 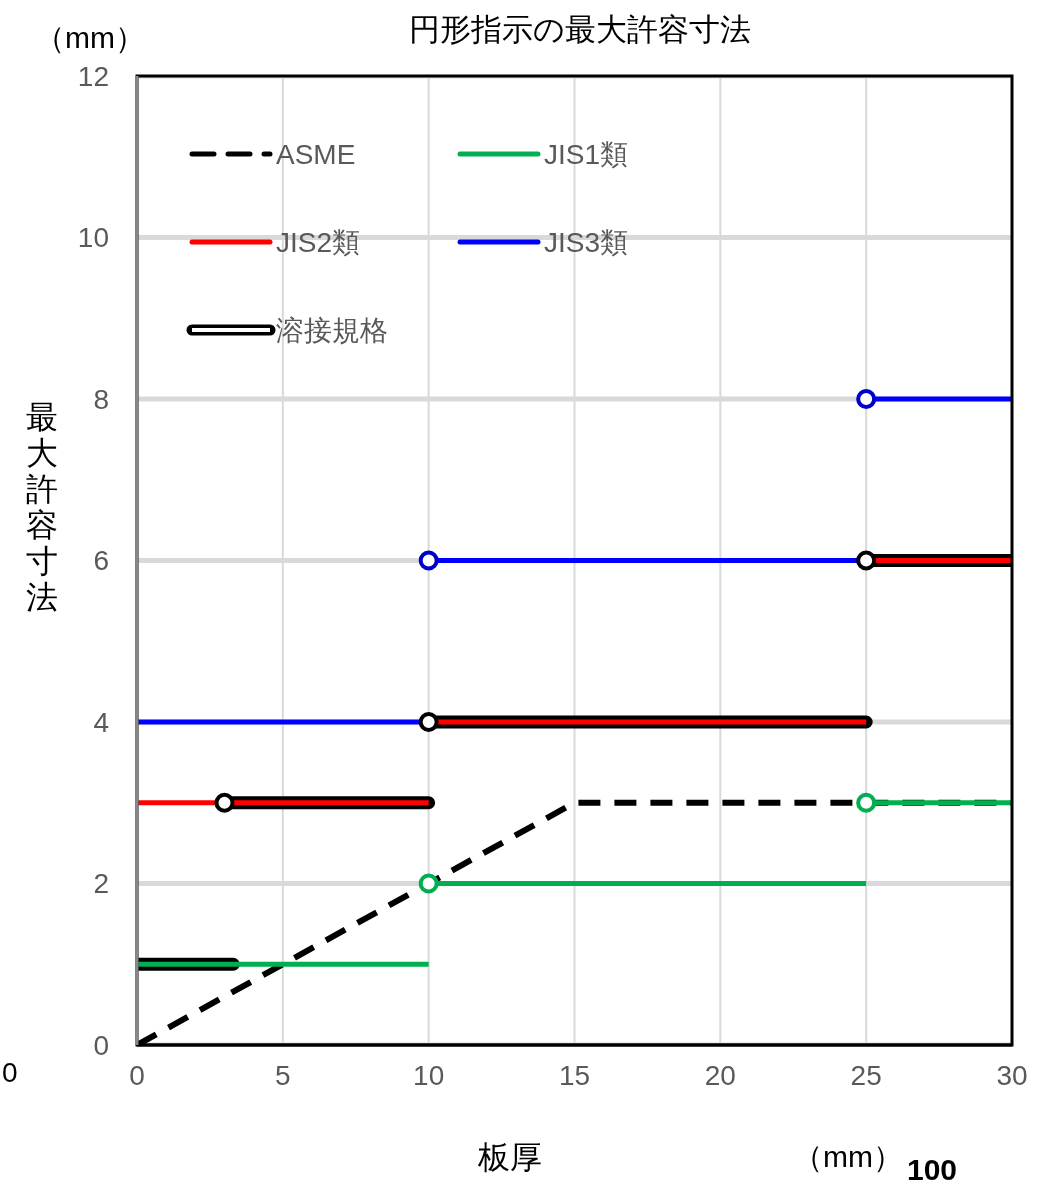 What do you see at coordinates (101, 884) in the screenshot?
I see `y-tick-label: 2` at bounding box center [101, 884].